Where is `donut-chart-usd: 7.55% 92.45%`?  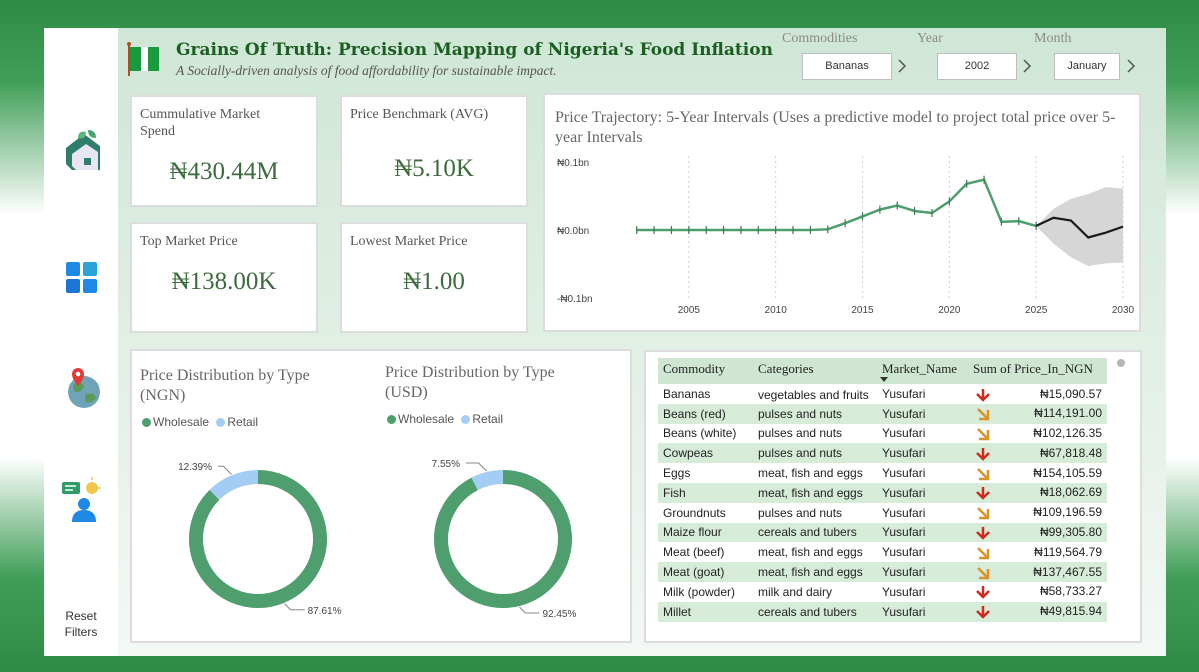
donut-chart-usd: 7.55% 92.45% is located at coordinates (502, 536).